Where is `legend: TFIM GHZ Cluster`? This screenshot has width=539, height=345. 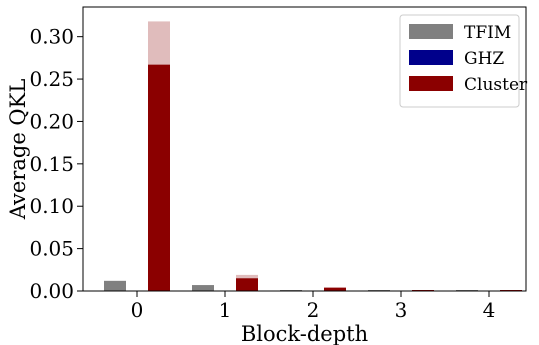 legend: TFIM GHZ Cluster is located at coordinates (463, 61).